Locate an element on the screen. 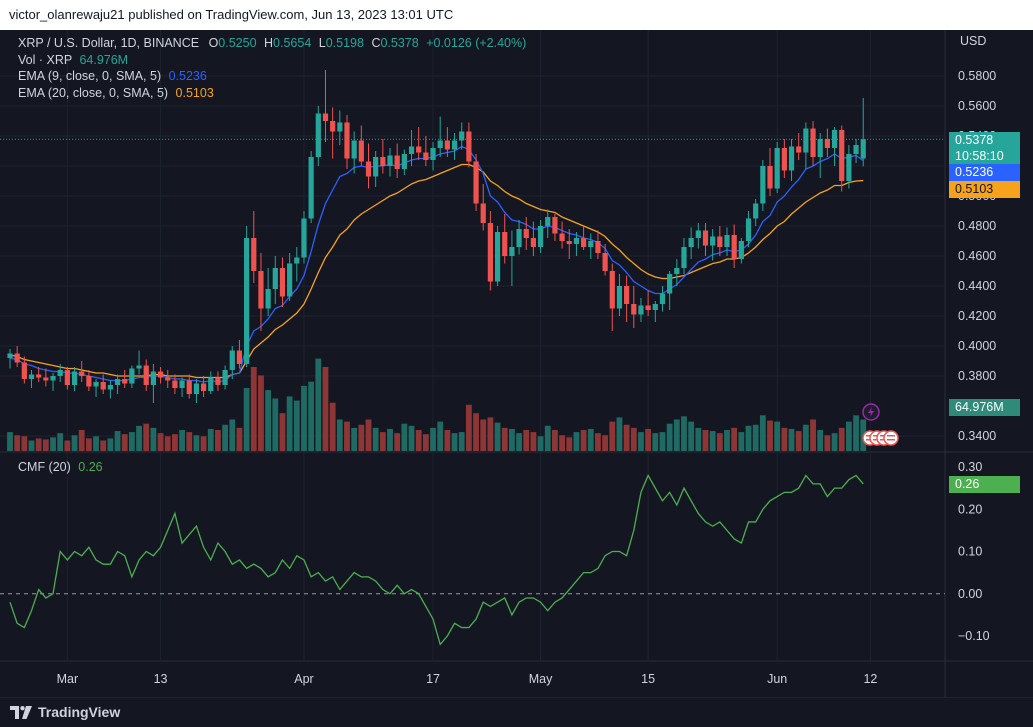  y-tick-label: 0.4000 is located at coordinates (977, 346).